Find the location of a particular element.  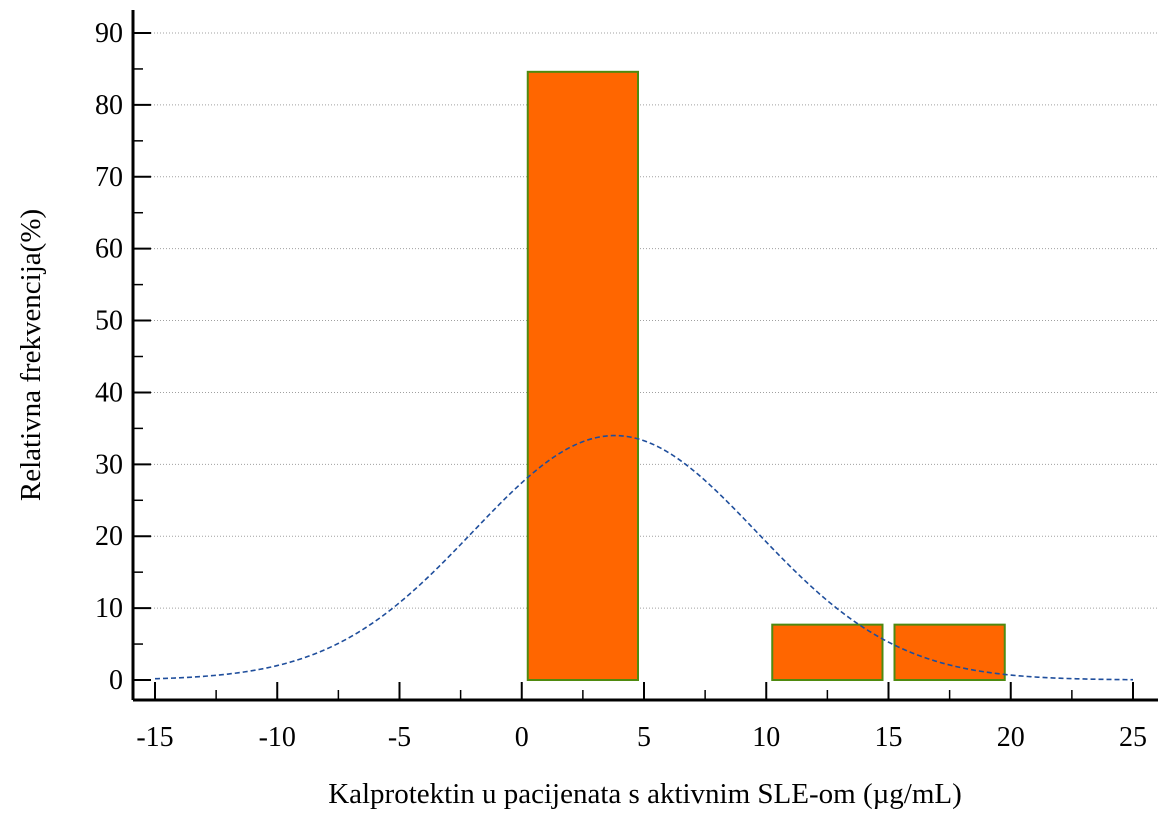

y-tick-label: 20 is located at coordinates (109, 536).